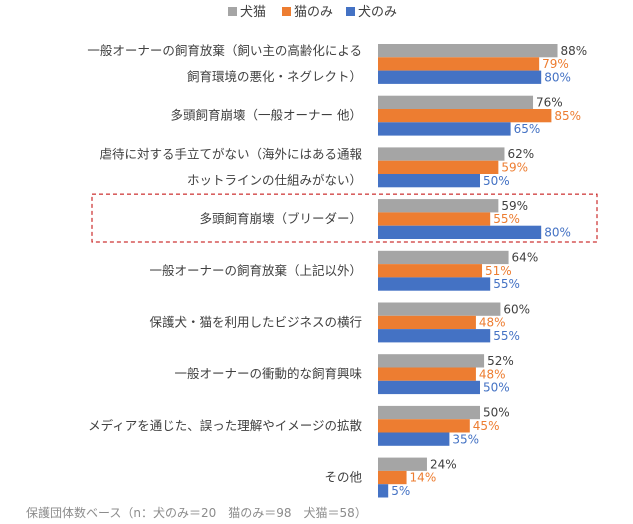  What do you see at coordinates (498, 271) in the screenshot?
I see `data-label: 51%` at bounding box center [498, 271].